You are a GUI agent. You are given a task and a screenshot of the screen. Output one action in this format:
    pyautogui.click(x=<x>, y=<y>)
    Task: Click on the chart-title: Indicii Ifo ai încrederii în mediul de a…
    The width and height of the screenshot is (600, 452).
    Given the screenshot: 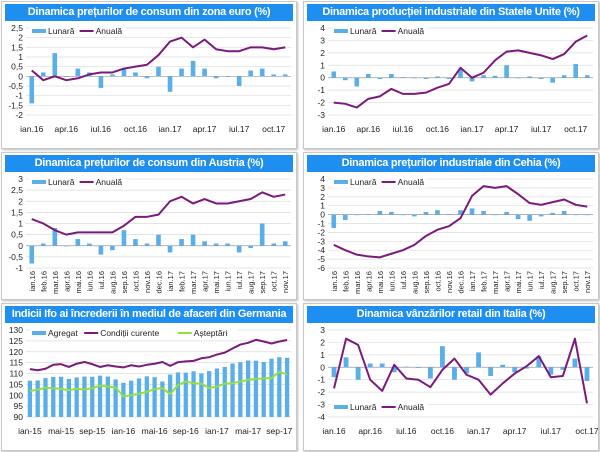 What is the action you would take?
    pyautogui.click(x=149, y=314)
    